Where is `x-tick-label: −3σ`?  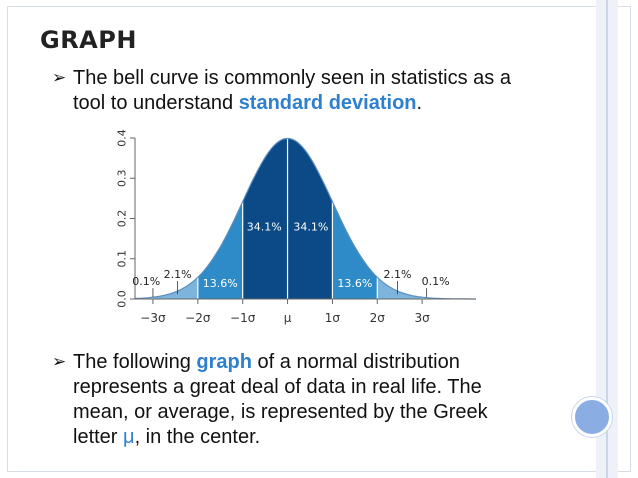
x-tick-label: −3σ is located at coordinates (153, 318).